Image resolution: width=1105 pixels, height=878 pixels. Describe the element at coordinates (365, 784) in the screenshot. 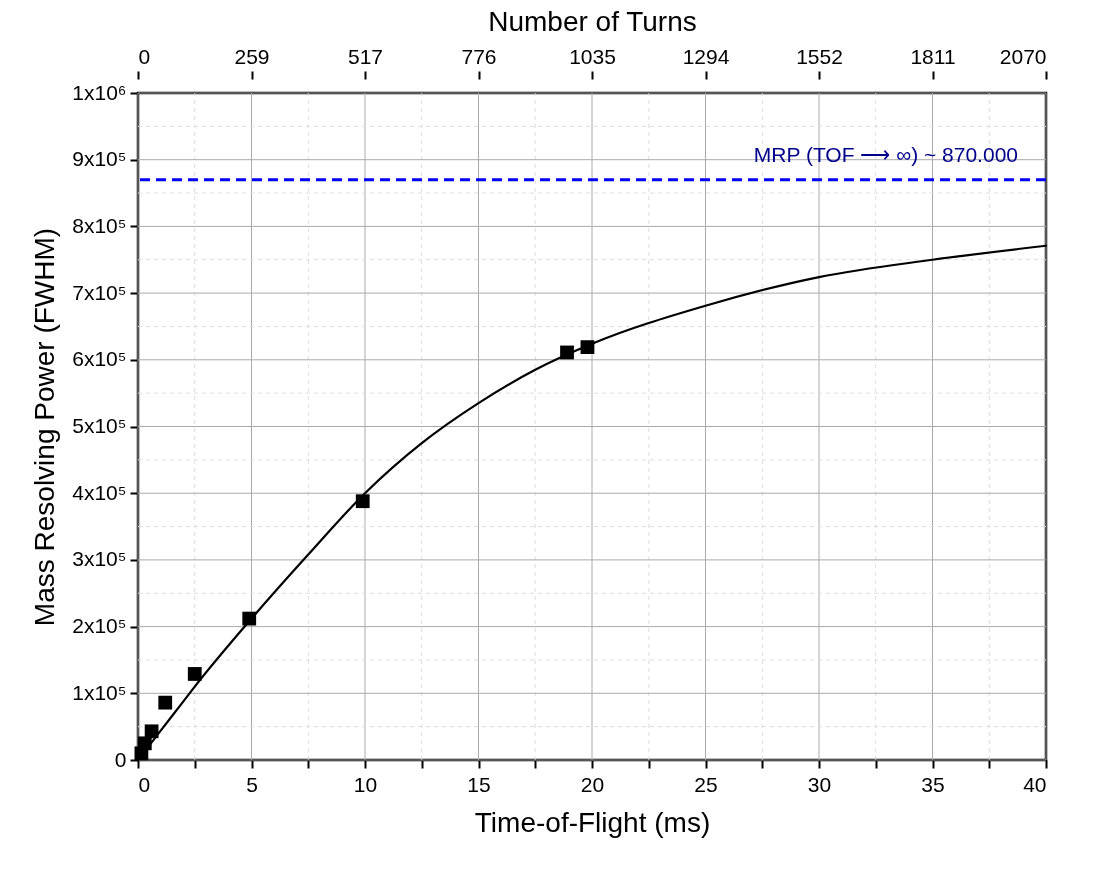

I see `x-tick-label: 10` at that location.